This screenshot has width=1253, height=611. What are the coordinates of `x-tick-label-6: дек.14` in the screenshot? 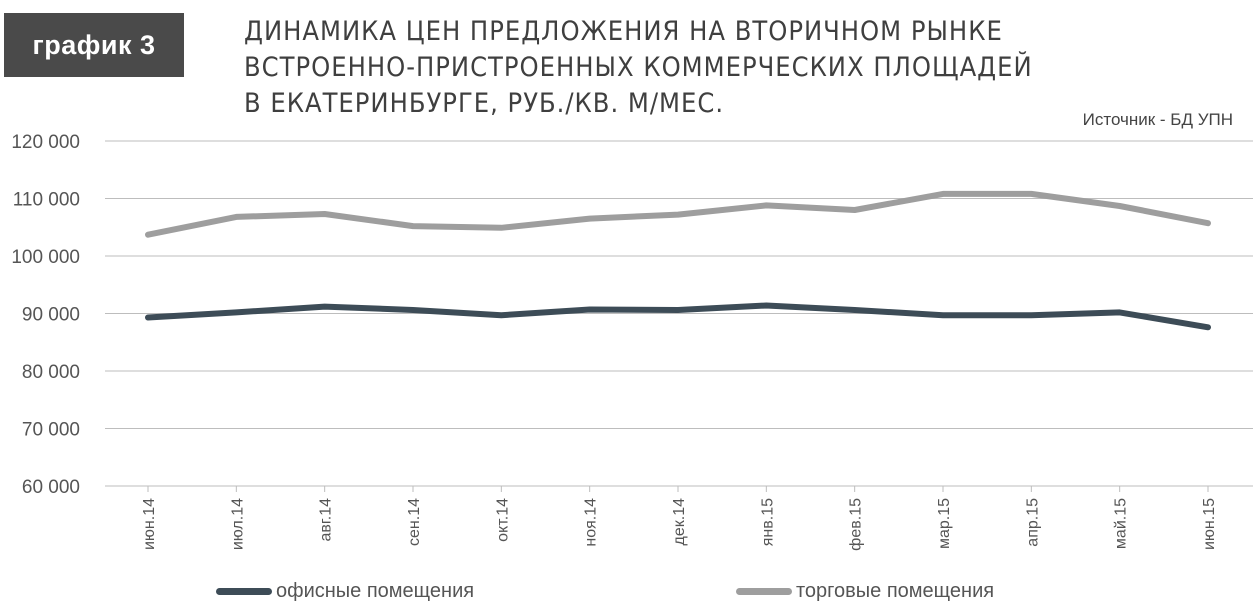 It's located at (679, 522).